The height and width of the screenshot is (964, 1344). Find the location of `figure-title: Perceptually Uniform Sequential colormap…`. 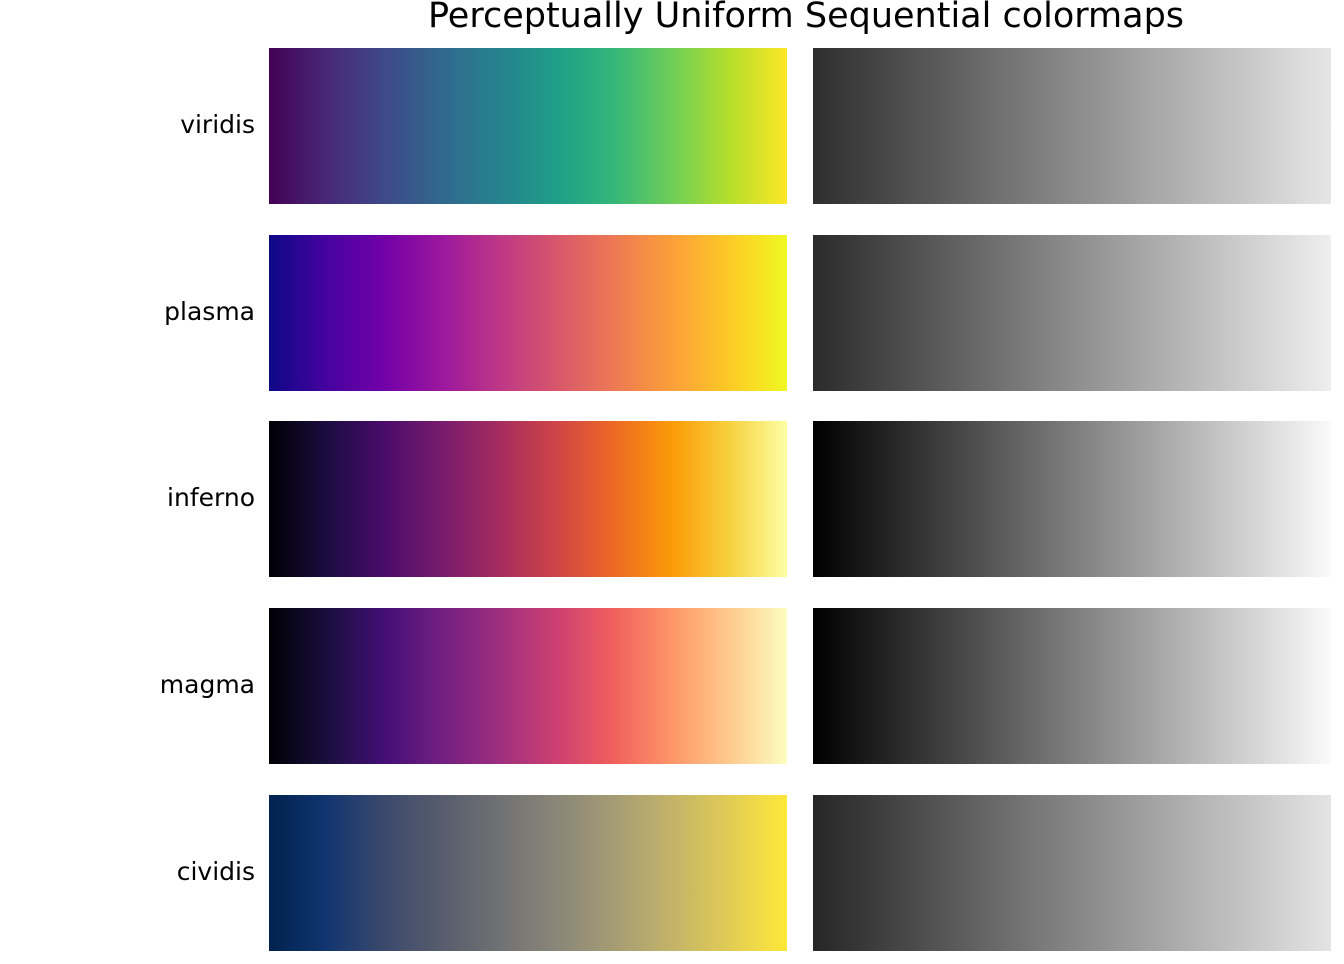

figure-title: Perceptually Uniform Sequential colormap… is located at coordinates (806, 18).